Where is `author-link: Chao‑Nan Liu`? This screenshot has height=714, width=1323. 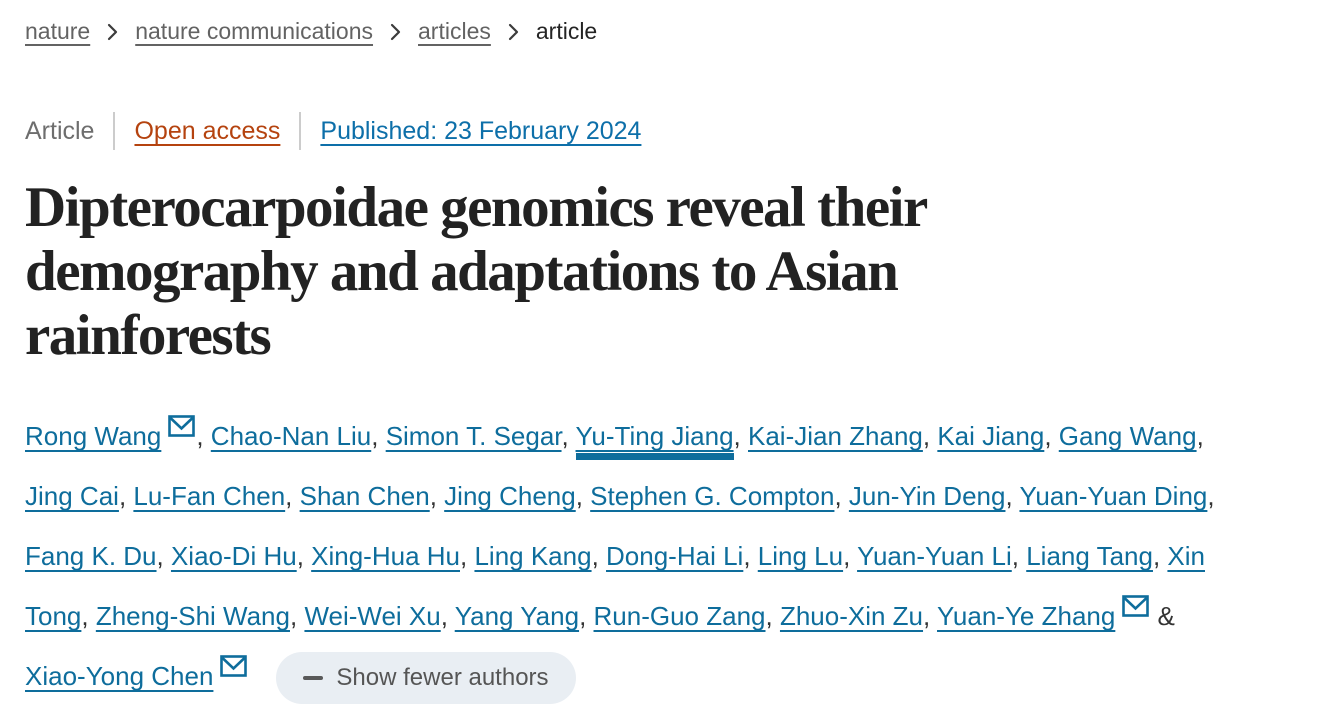 author-link: Chao‑Nan Liu is located at coordinates (291, 436).